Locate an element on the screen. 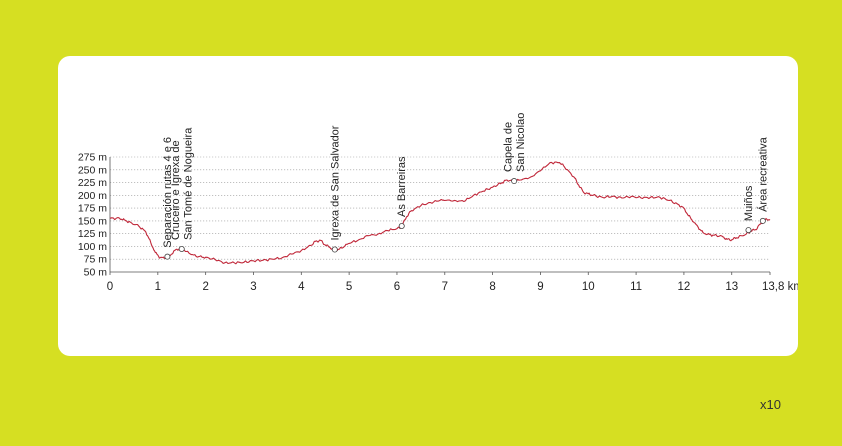 The image size is (842, 446). x-tick-label: 0 is located at coordinates (110, 287).